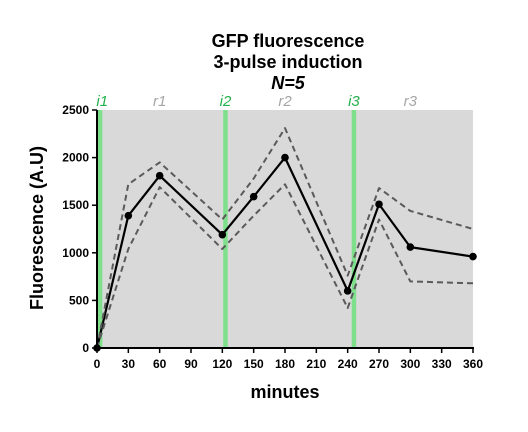  What do you see at coordinates (191, 364) in the screenshot?
I see `x-tick-label: 90` at bounding box center [191, 364].